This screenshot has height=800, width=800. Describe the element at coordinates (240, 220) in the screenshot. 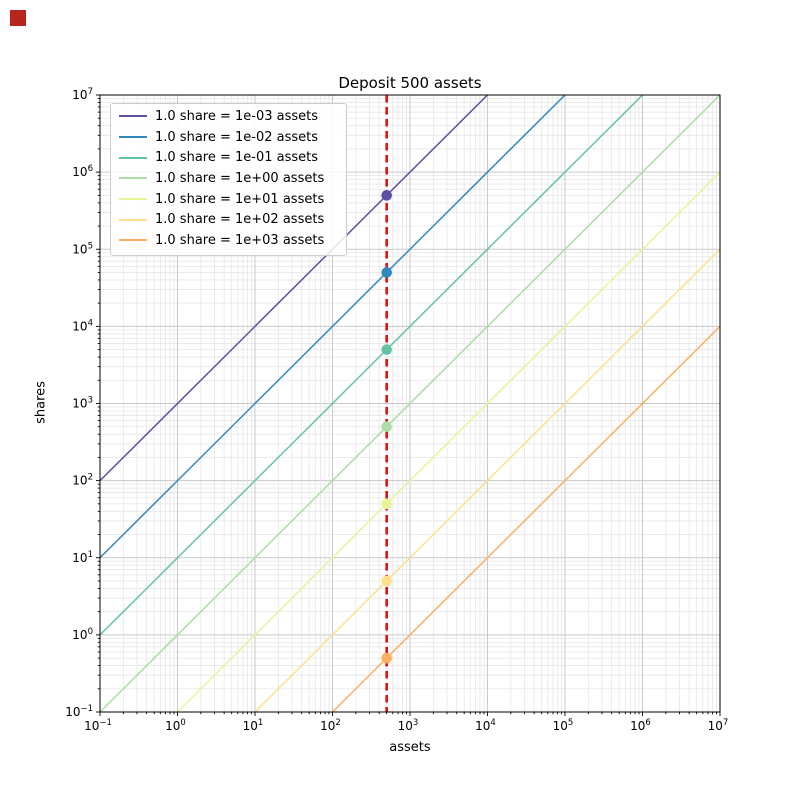

I see `legend-label: 1.0 share = 1e+02 assets` at that location.